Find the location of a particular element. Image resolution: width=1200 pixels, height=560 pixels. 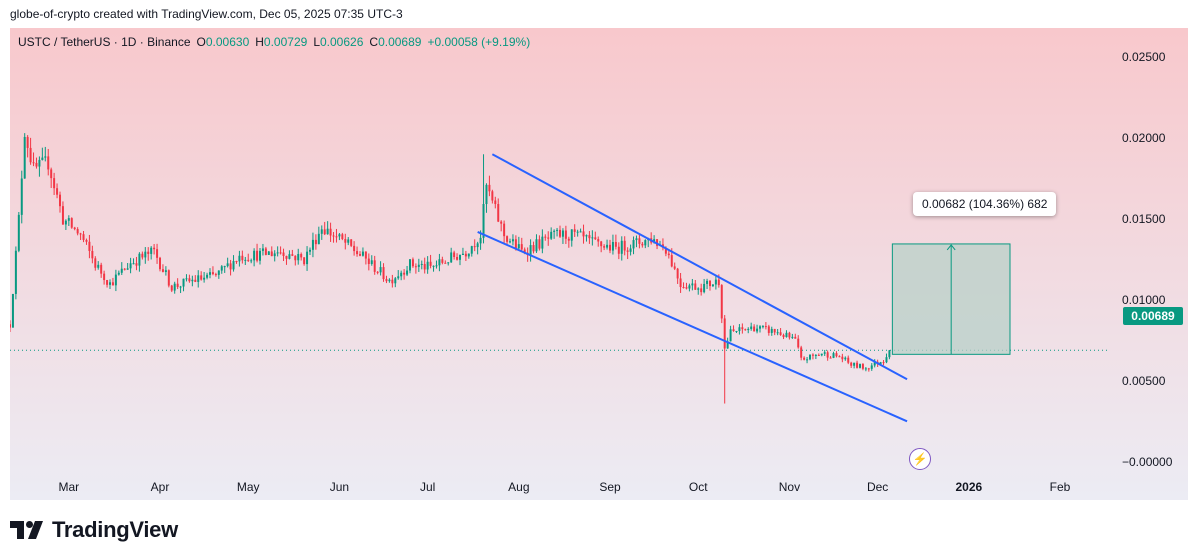

tradingview-logo-text: TradingView is located at coordinates (115, 529).